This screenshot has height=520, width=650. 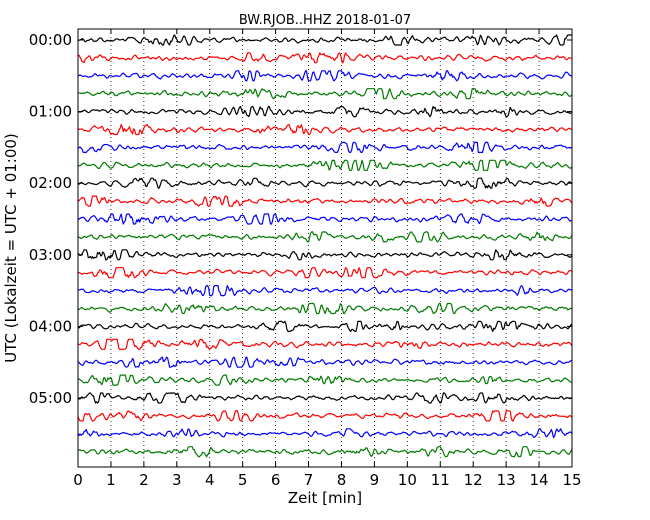 What do you see at coordinates (50, 398) in the screenshot?
I see `y-tick-label: 05:00` at bounding box center [50, 398].